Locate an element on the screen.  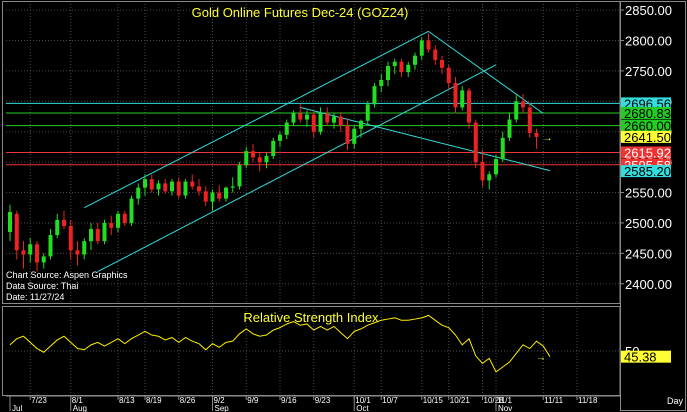
day-tick-label: 9/9 is located at coordinates (253, 400).